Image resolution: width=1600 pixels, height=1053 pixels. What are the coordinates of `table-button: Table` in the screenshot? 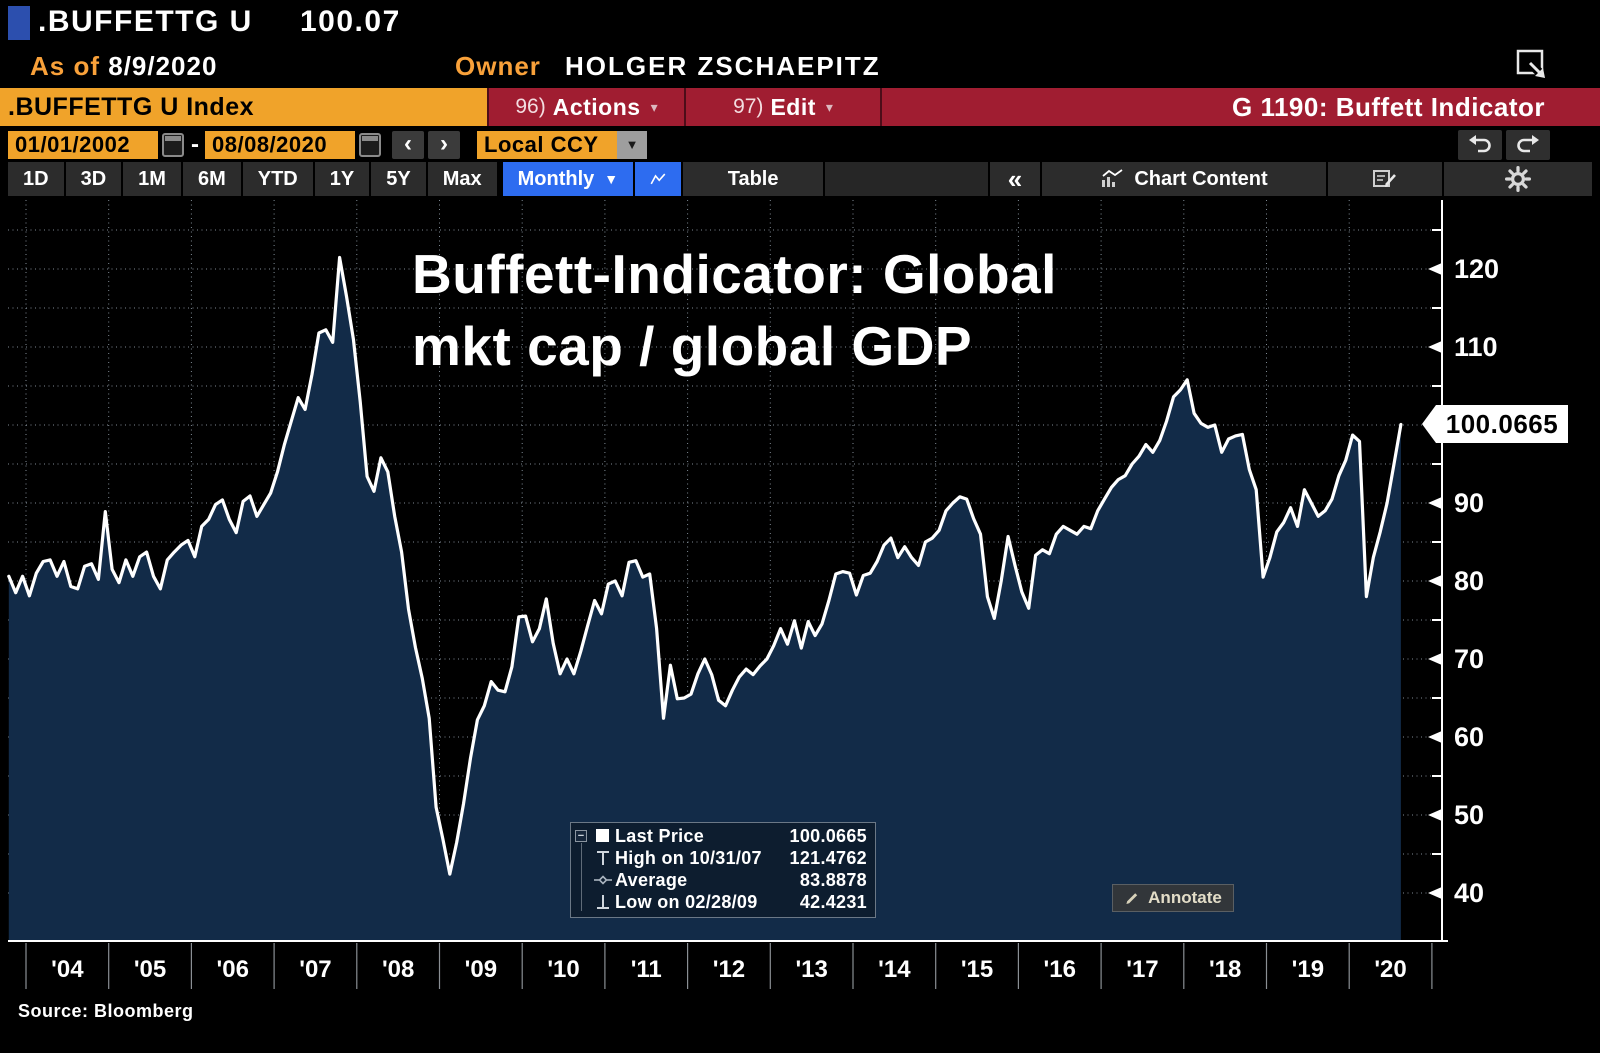 It's located at (753, 179).